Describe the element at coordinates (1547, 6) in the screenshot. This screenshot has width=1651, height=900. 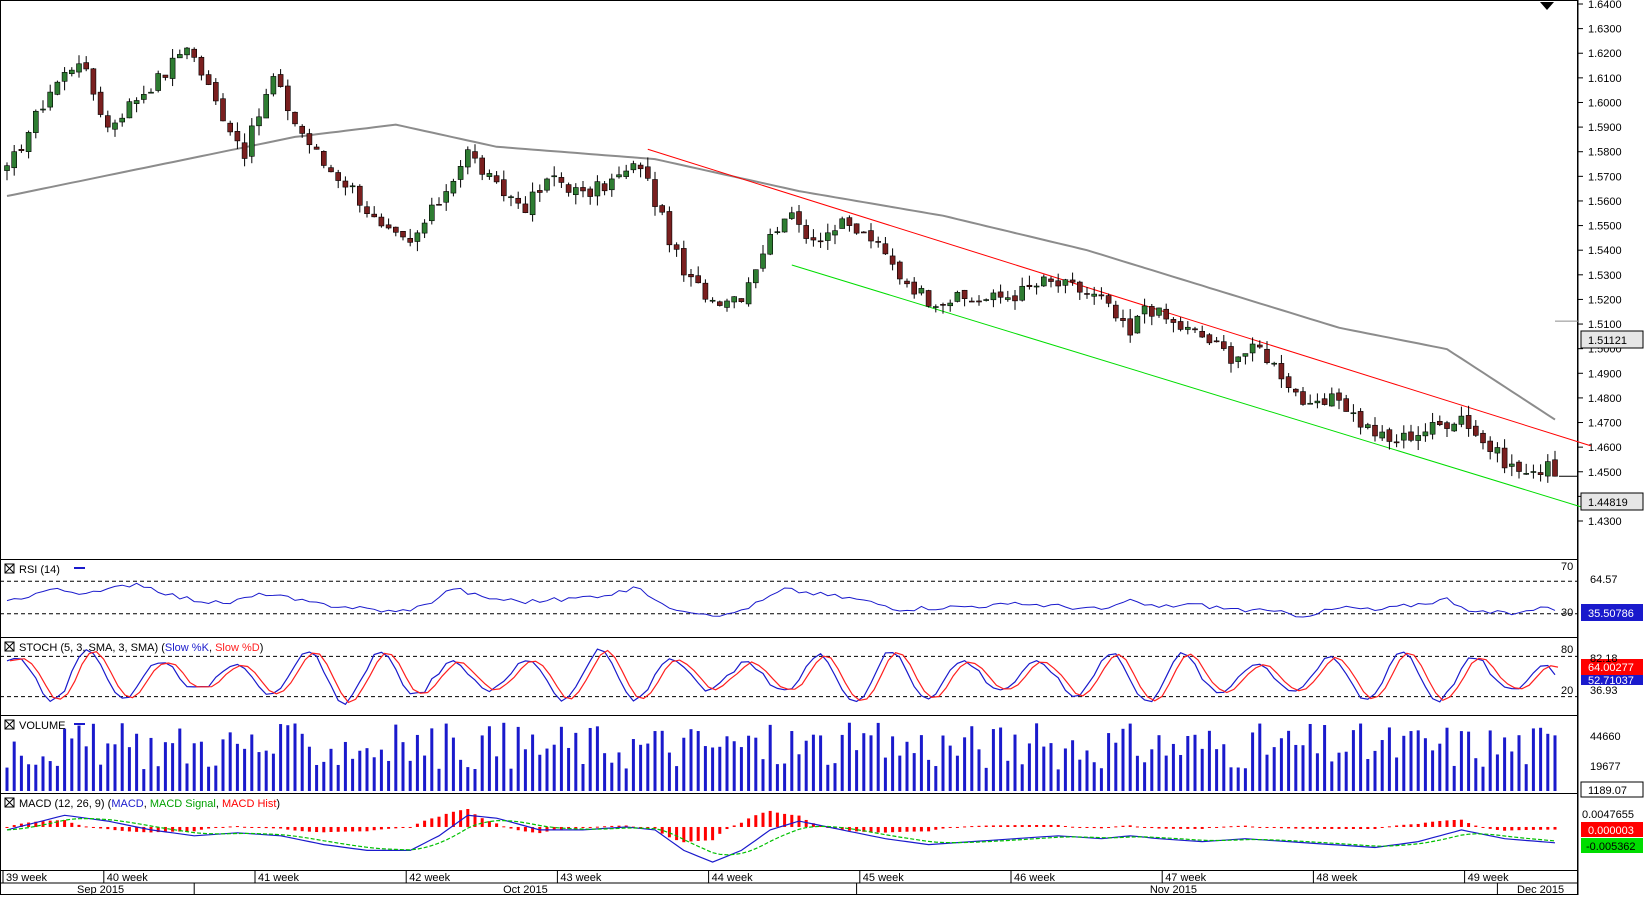
I see `scroll-marker-icon` at that location.